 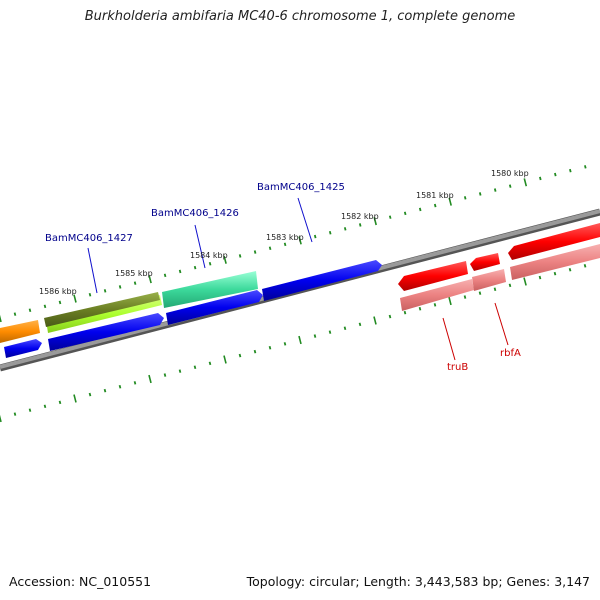 What do you see at coordinates (433, 276) in the screenshot?
I see `truB-arrow` at bounding box center [433, 276].